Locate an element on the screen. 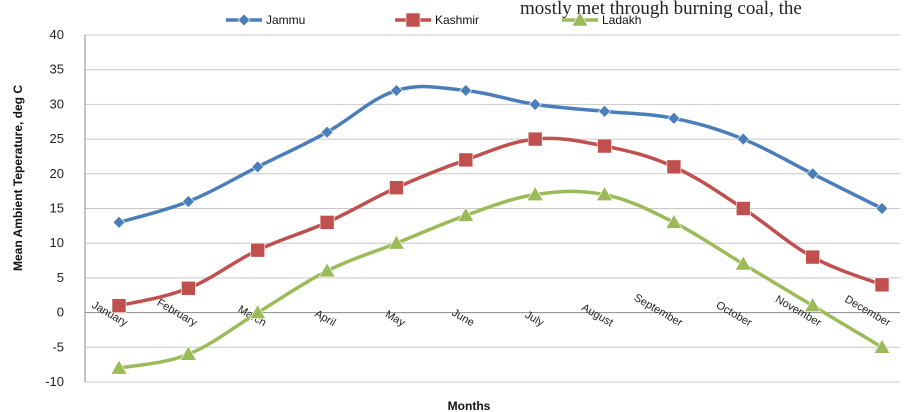  x-tick-label: September is located at coordinates (658, 310).